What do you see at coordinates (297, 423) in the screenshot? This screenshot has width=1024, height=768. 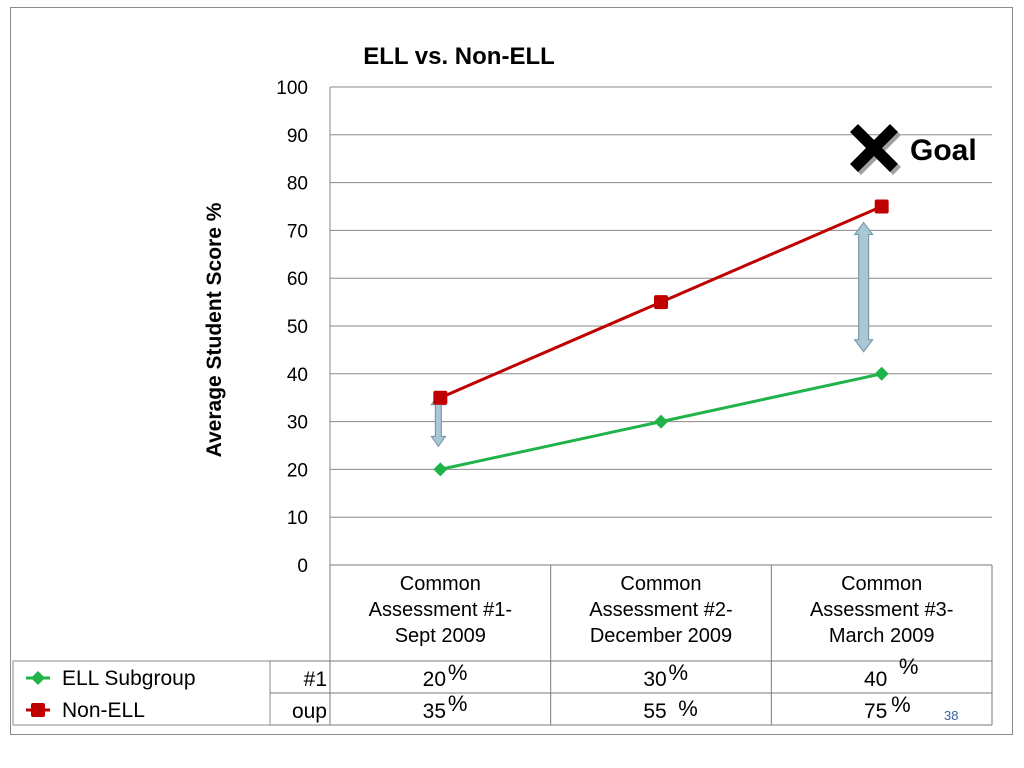 I see `y-tick-label: 30` at bounding box center [297, 423].